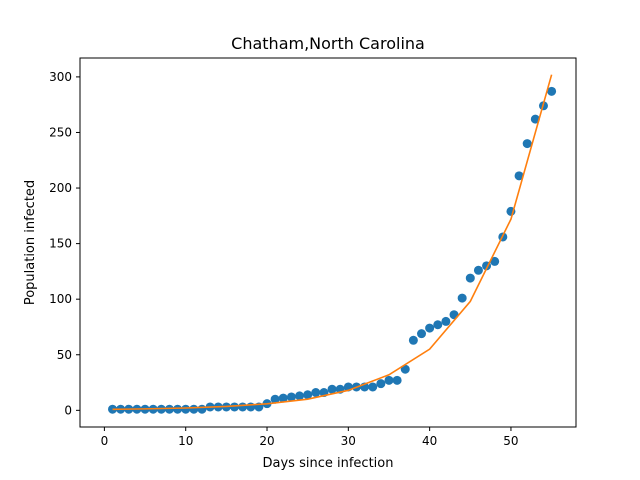 The height and width of the screenshot is (480, 640). Describe the element at coordinates (60, 244) in the screenshot. I see `y-tick-label: 150` at that location.